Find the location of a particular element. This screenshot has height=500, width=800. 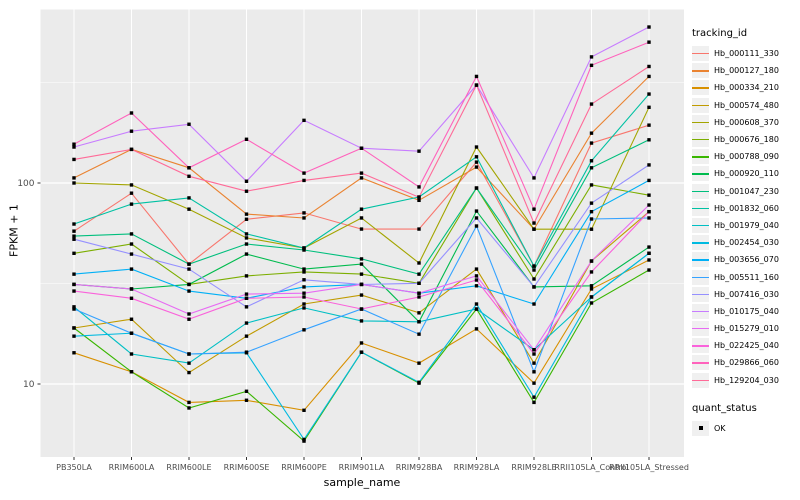

legend-item: Hb_000127_180 is located at coordinates (745, 70).